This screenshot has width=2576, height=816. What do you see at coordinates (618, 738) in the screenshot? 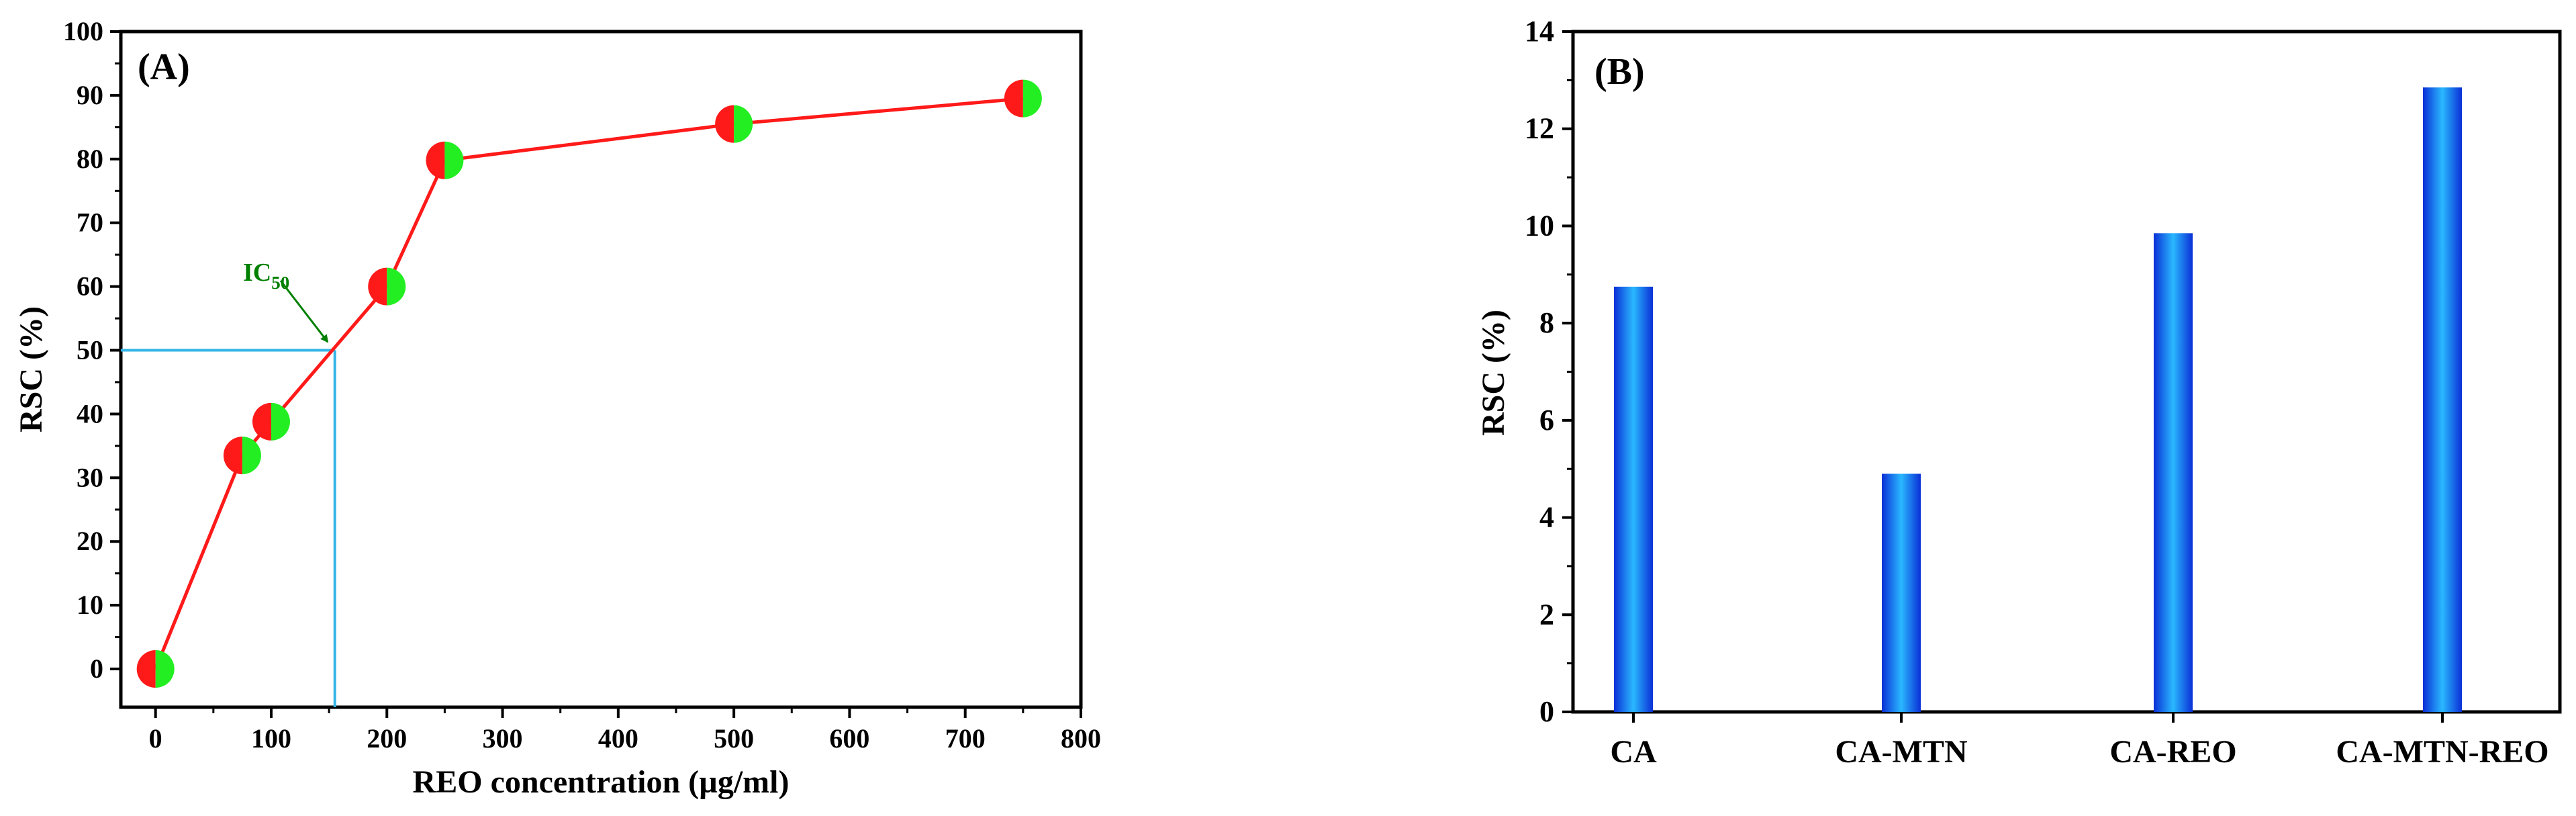
I see `chart-a-x-tick-label: 400` at bounding box center [618, 738].